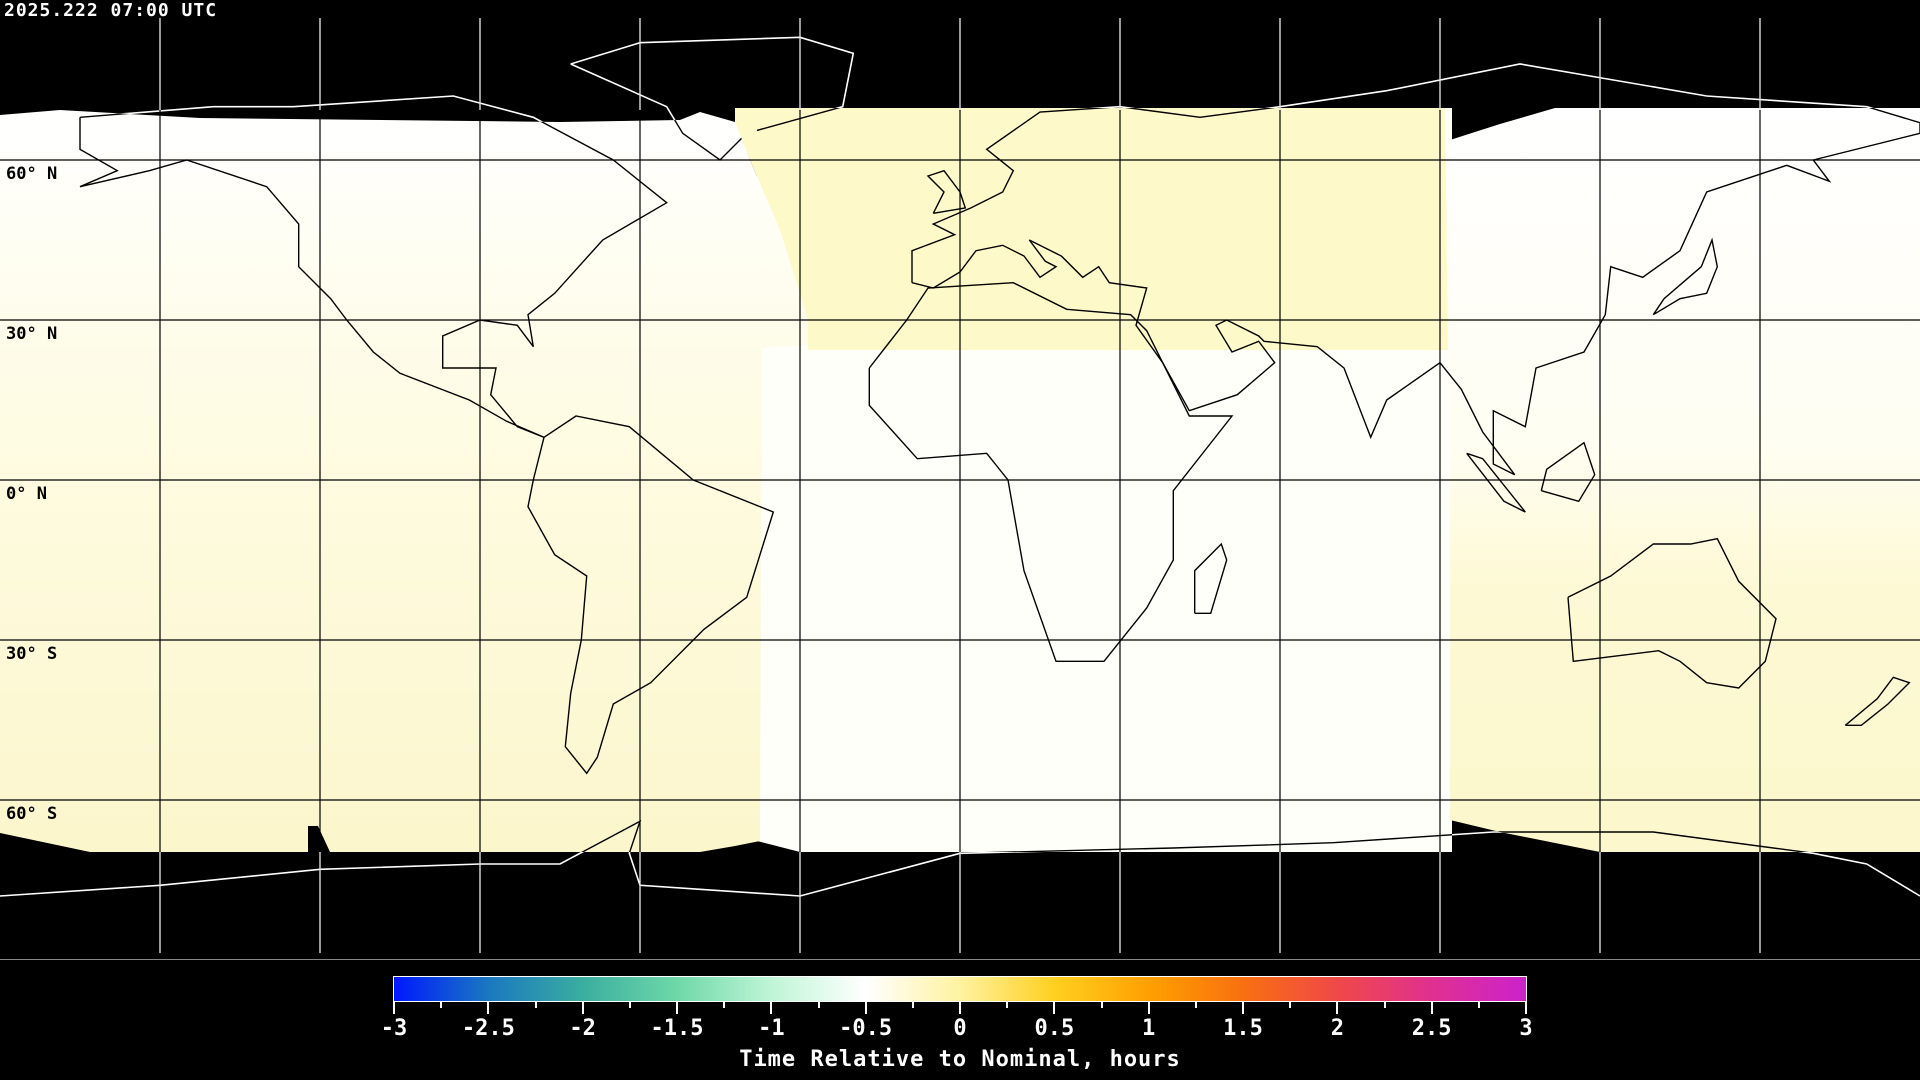 The height and width of the screenshot is (1080, 1920). Describe the element at coordinates (488, 1028) in the screenshot. I see `colorbar-tick-label: -2.5` at that location.